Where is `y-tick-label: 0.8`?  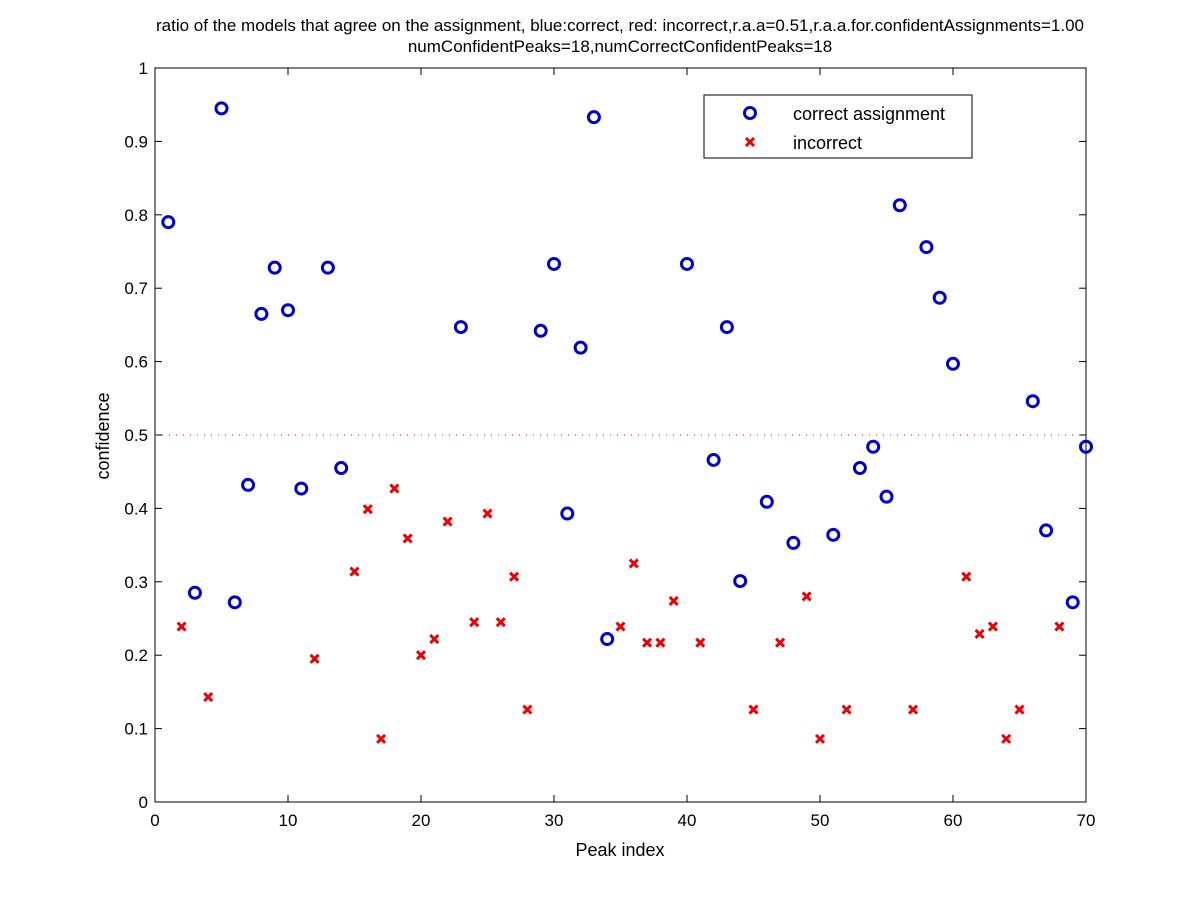
y-tick-label: 0.8 is located at coordinates (136, 215).